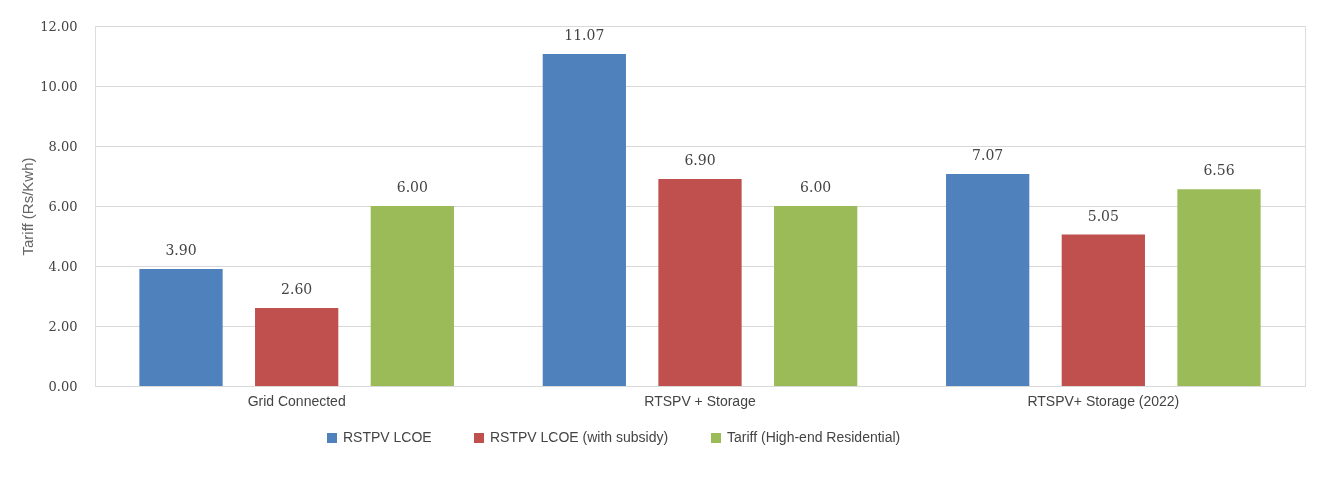  Describe the element at coordinates (59, 26) in the screenshot. I see `y-tick-label: 12.00` at that location.